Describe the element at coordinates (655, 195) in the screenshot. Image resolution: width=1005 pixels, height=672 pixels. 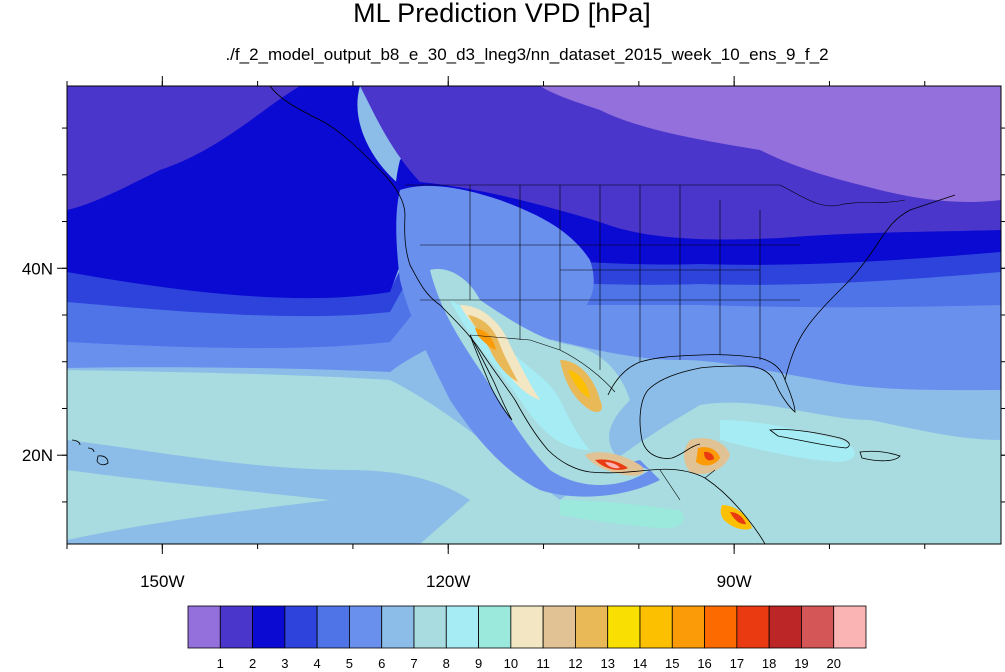
I see `border-canada-us` at that location.